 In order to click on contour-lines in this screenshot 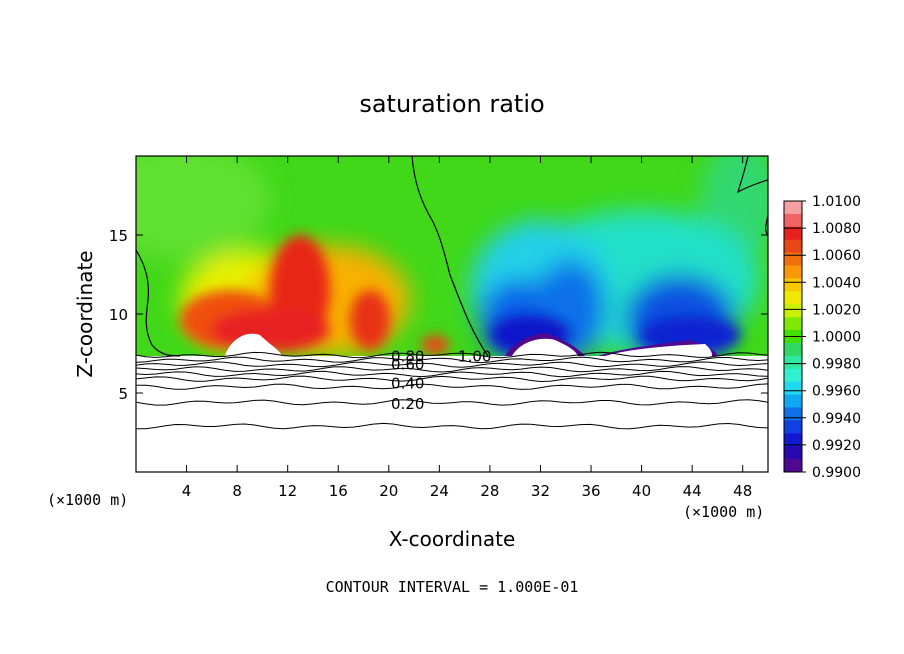, I will do `click(452, 390)`.